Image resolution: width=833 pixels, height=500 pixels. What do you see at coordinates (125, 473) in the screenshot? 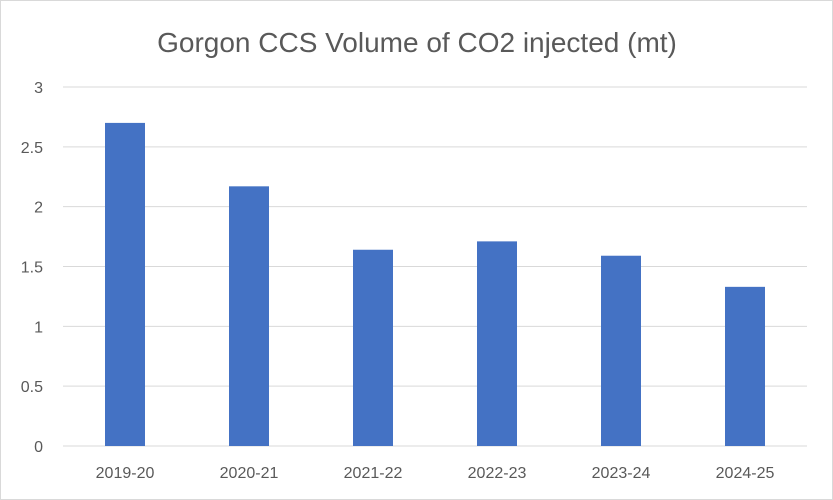
I see `x-tick-label: 2019-20` at bounding box center [125, 473].